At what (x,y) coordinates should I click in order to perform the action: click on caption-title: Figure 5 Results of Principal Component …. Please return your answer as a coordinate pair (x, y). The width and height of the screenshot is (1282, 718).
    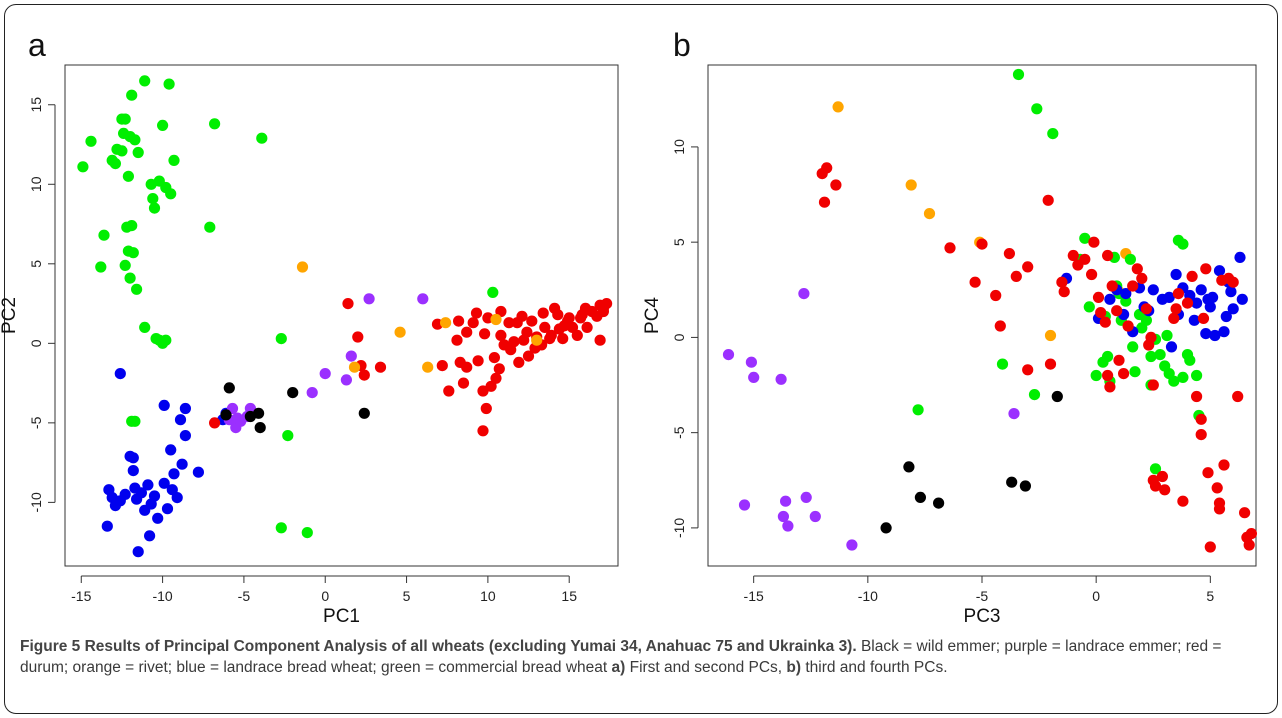
    Looking at the image, I should click on (438, 646).